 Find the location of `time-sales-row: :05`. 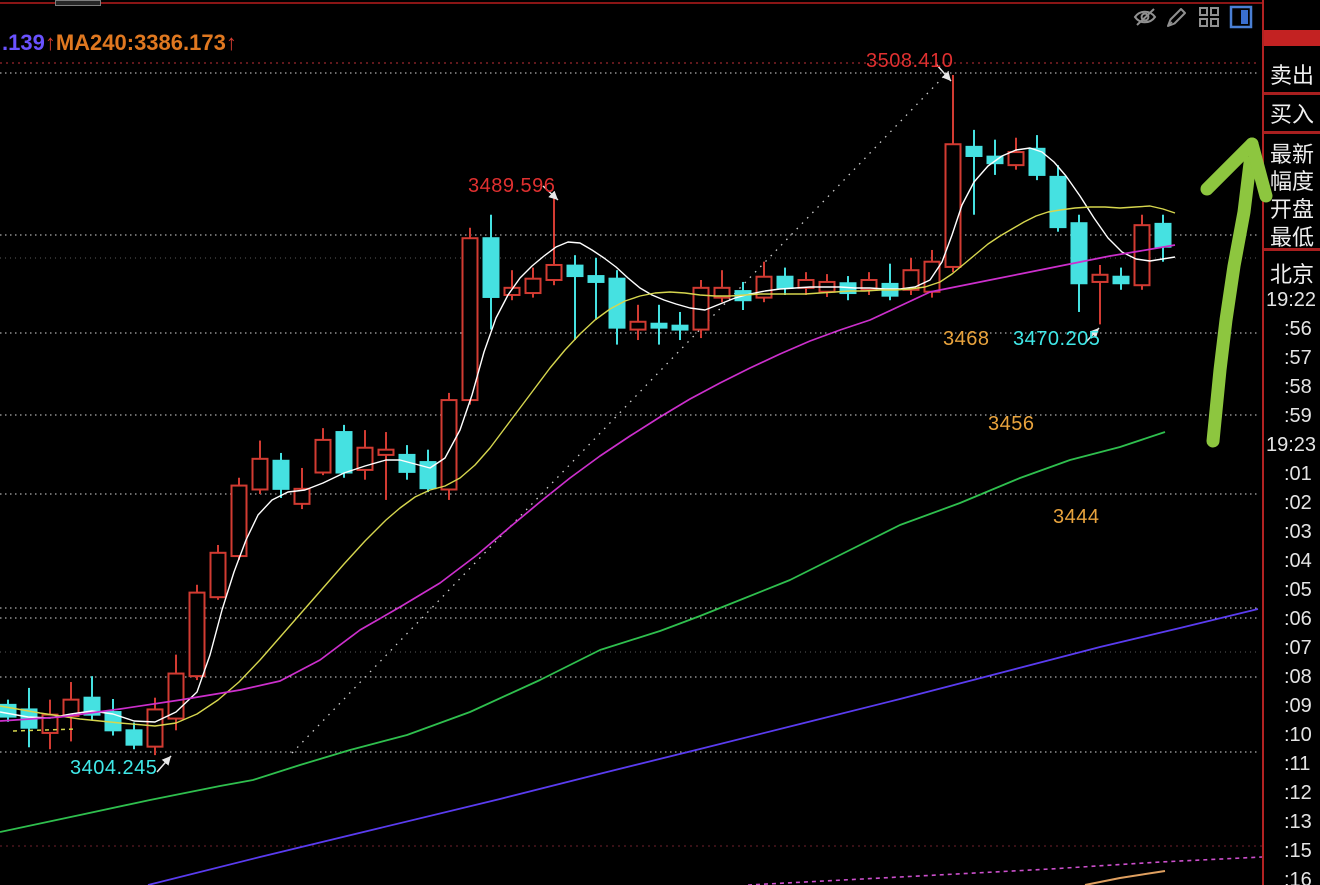

time-sales-row: :05 is located at coordinates (1298, 590).